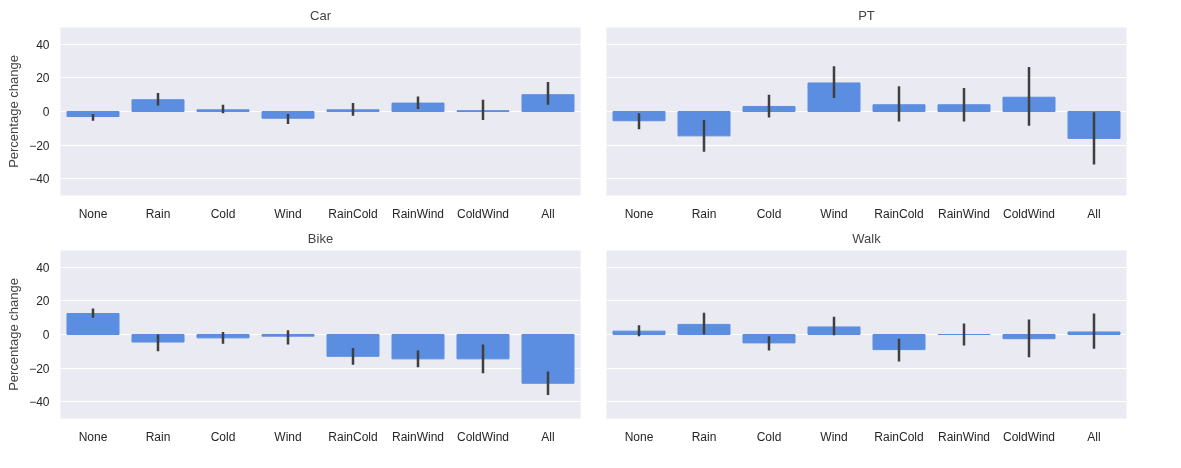 This screenshot has height=468, width=1181. I want to click on chart-title: Walk, so click(867, 238).